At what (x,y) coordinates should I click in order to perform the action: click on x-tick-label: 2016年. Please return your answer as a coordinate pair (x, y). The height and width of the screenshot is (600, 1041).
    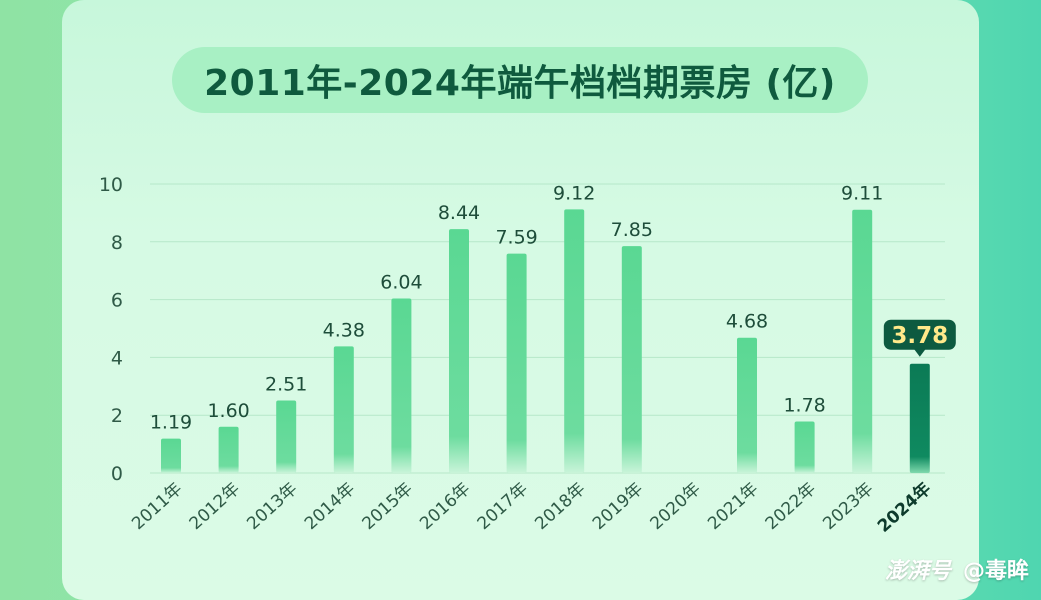
    Looking at the image, I should click on (445, 506).